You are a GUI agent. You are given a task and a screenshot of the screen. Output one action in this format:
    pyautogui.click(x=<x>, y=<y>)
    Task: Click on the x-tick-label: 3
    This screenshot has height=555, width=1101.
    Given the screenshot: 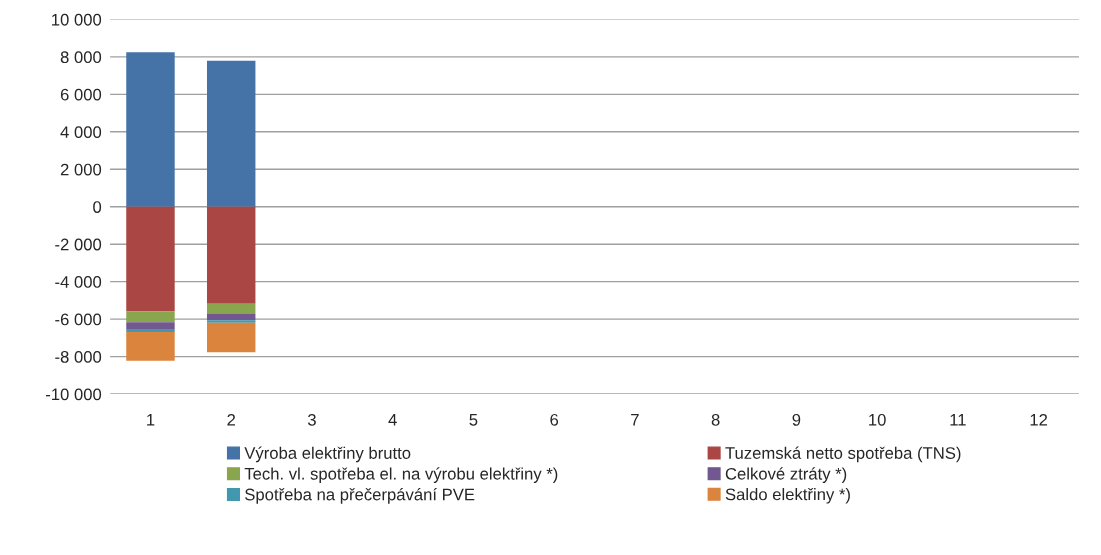 What is the action you would take?
    pyautogui.click(x=311, y=419)
    